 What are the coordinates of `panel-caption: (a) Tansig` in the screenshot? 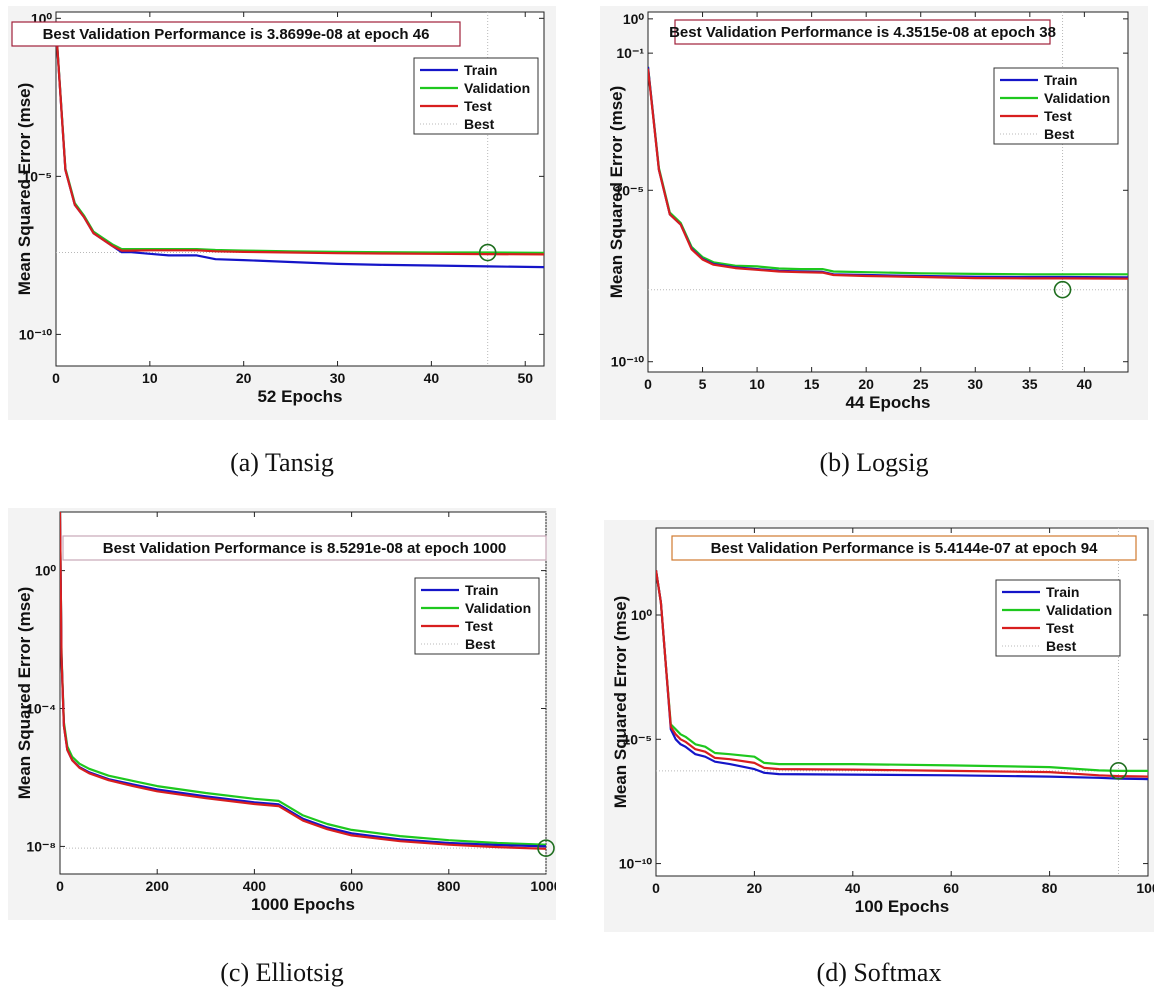 It's located at (282, 462).